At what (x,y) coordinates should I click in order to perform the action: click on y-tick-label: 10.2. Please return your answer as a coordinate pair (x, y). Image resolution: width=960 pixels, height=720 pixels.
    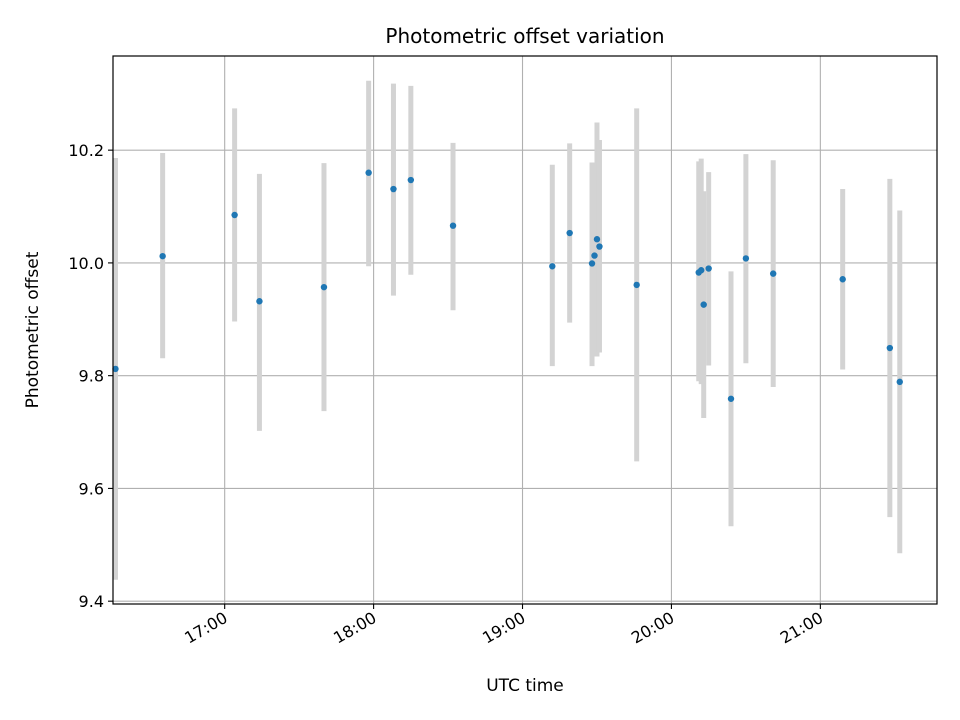
    Looking at the image, I should click on (86, 150).